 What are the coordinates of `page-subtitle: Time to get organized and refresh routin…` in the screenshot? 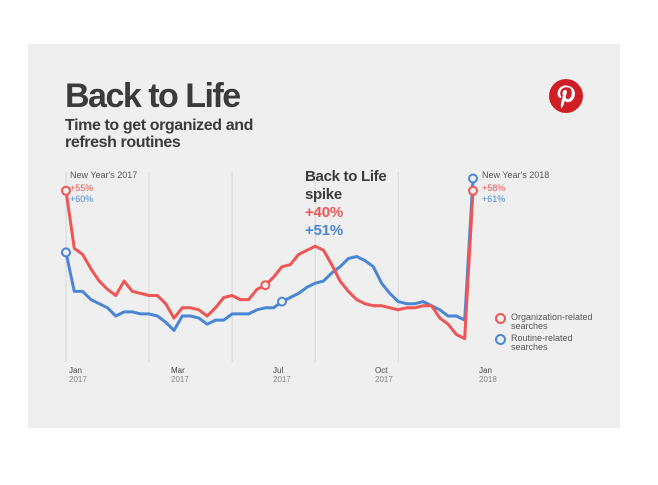 It's located at (159, 134).